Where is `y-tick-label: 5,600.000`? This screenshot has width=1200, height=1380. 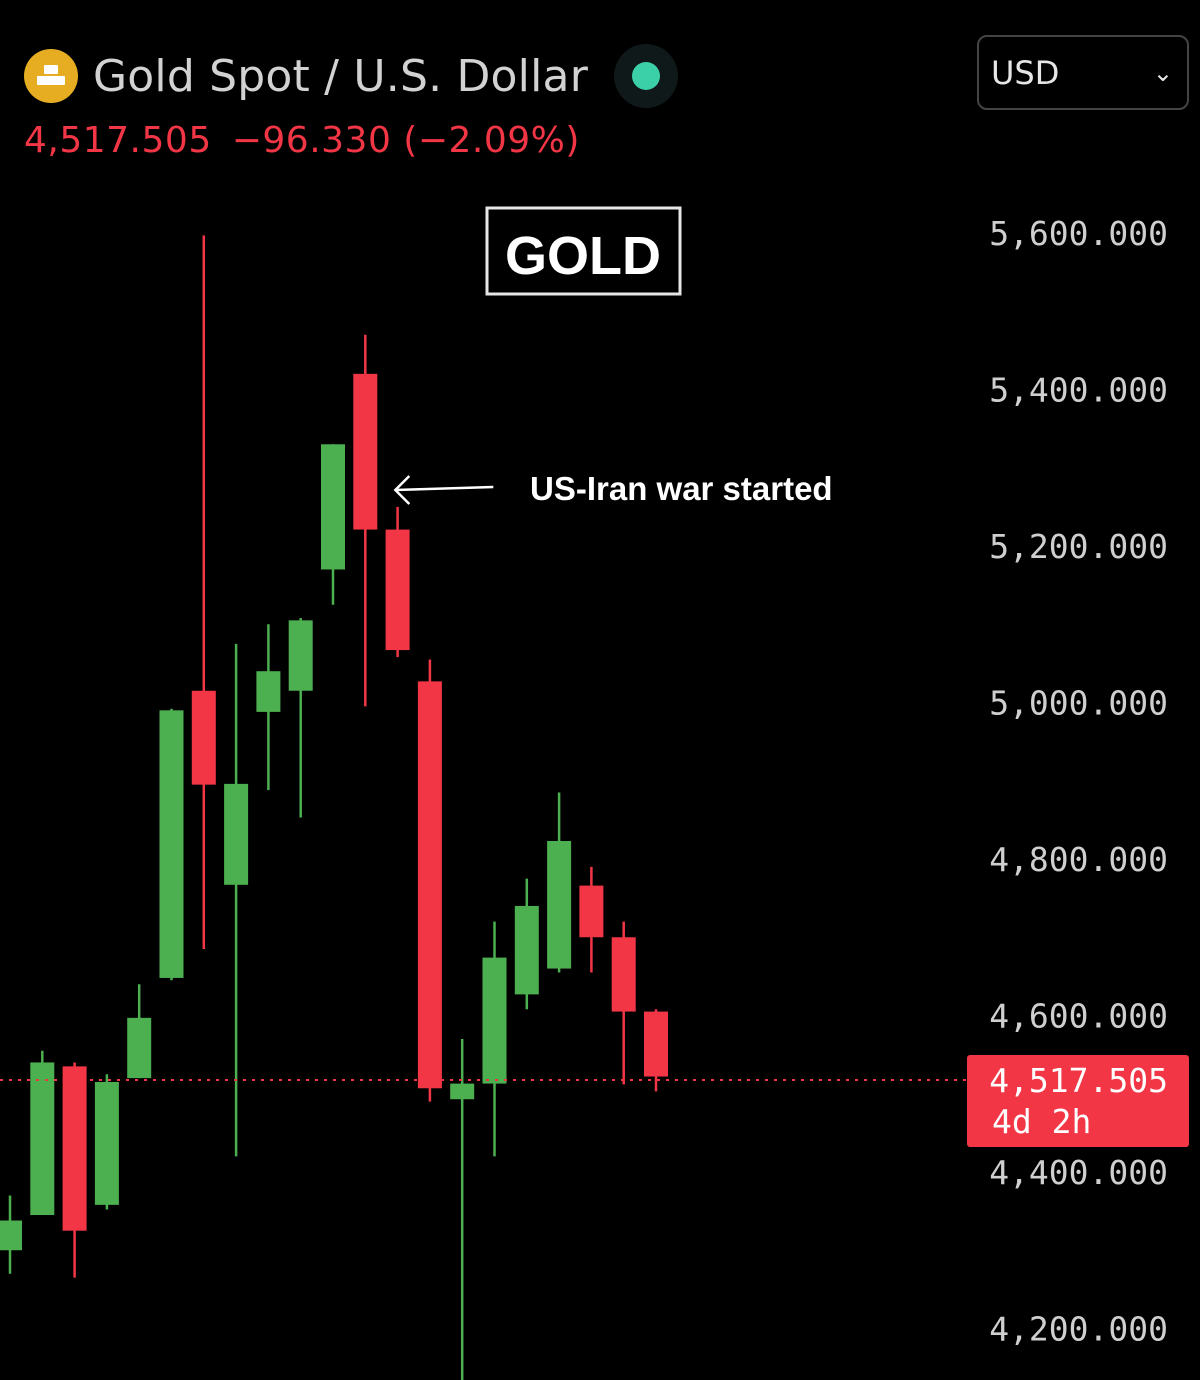
y-tick-label: 5,600.000 is located at coordinates (1078, 233).